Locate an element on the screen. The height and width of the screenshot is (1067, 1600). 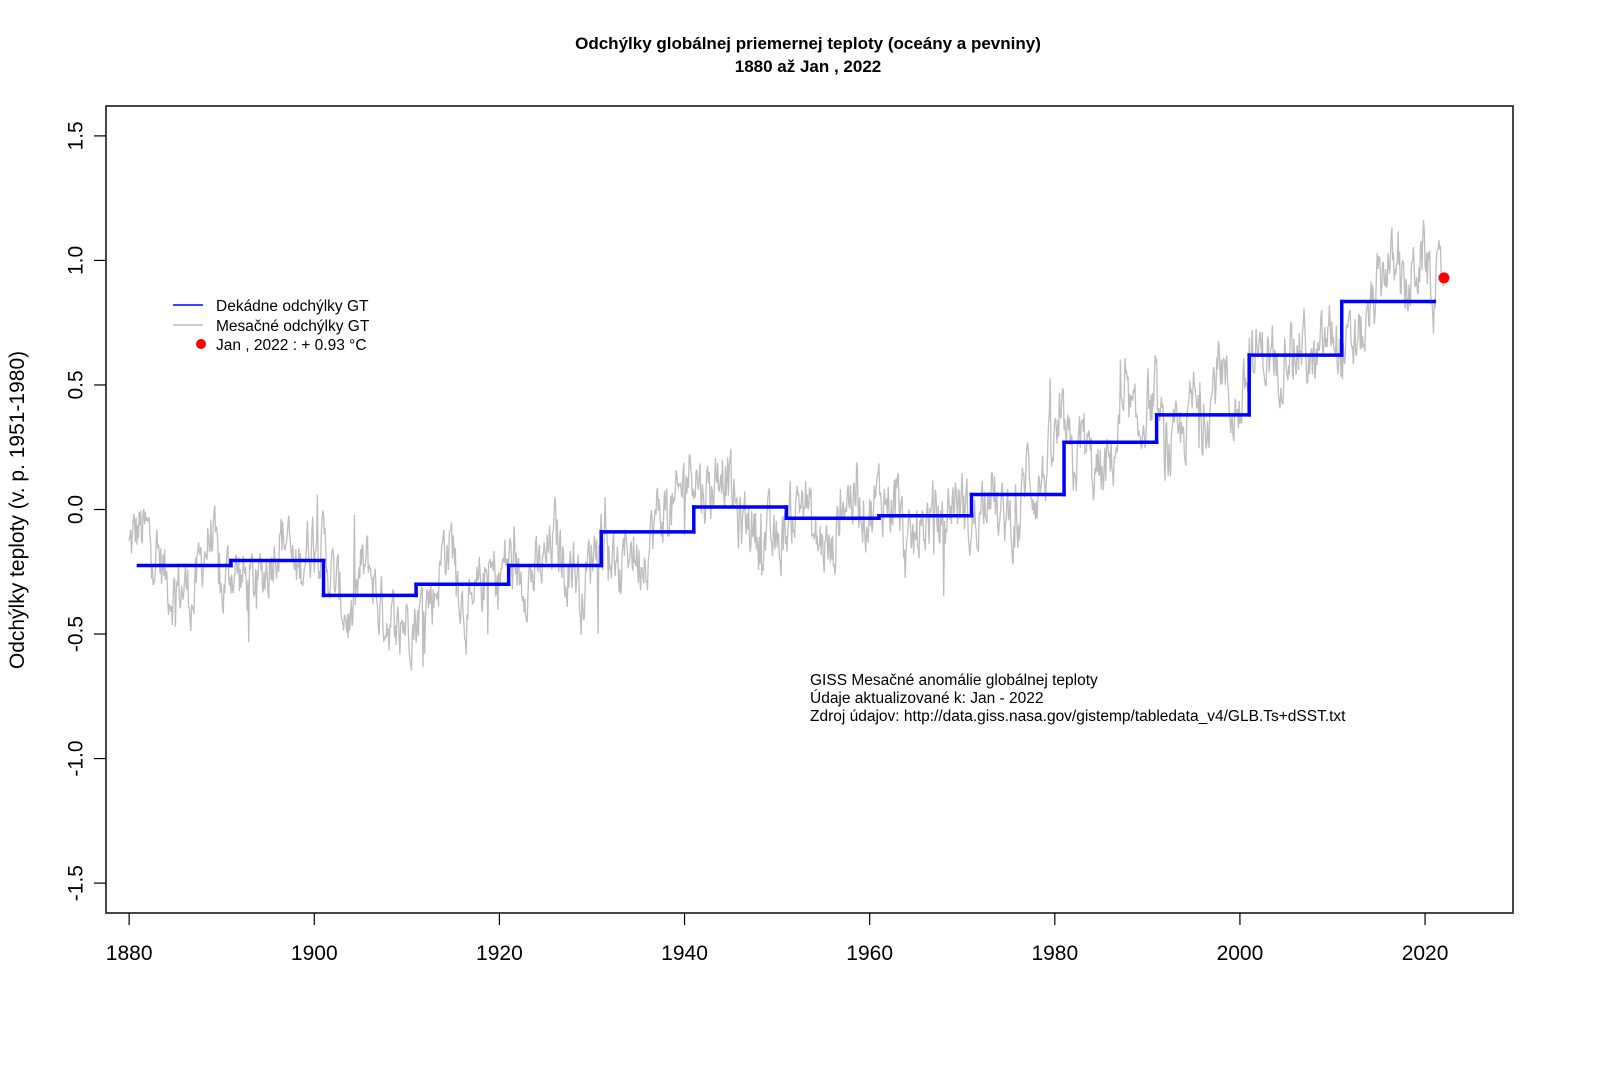
x-tick-label: 1960 is located at coordinates (869, 953).